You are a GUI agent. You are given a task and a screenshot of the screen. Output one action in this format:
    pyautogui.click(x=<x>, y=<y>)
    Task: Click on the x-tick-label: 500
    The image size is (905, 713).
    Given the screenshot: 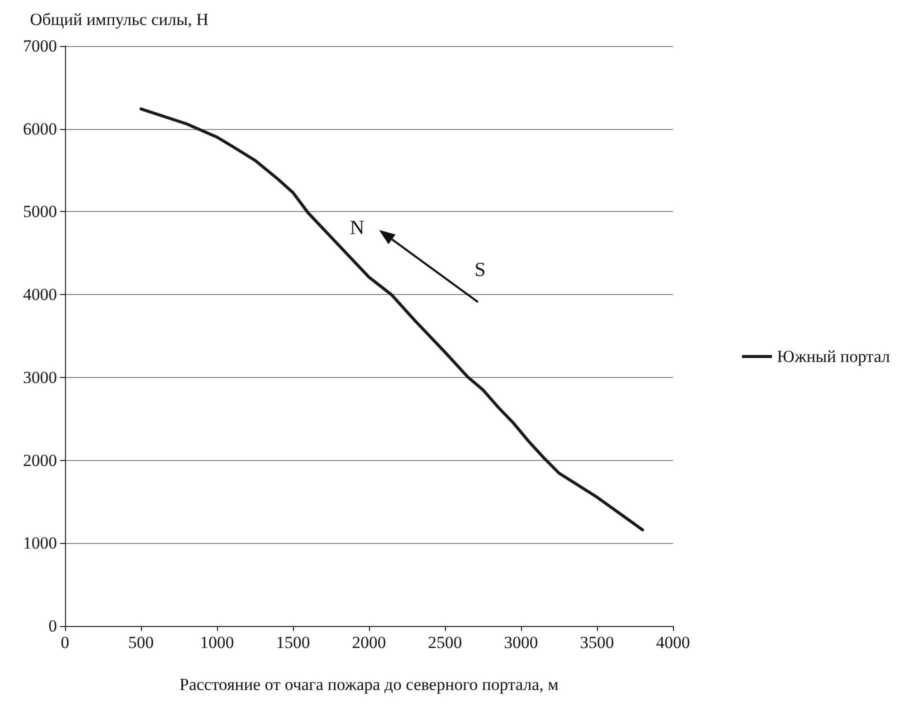 What is the action you would take?
    pyautogui.click(x=141, y=642)
    